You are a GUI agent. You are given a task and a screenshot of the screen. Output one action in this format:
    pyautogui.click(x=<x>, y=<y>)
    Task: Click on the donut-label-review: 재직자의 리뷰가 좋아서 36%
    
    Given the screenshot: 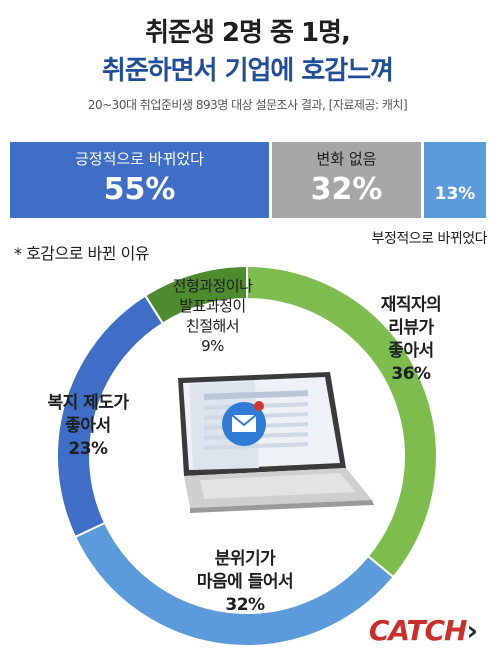 What is the action you would take?
    pyautogui.click(x=411, y=340)
    